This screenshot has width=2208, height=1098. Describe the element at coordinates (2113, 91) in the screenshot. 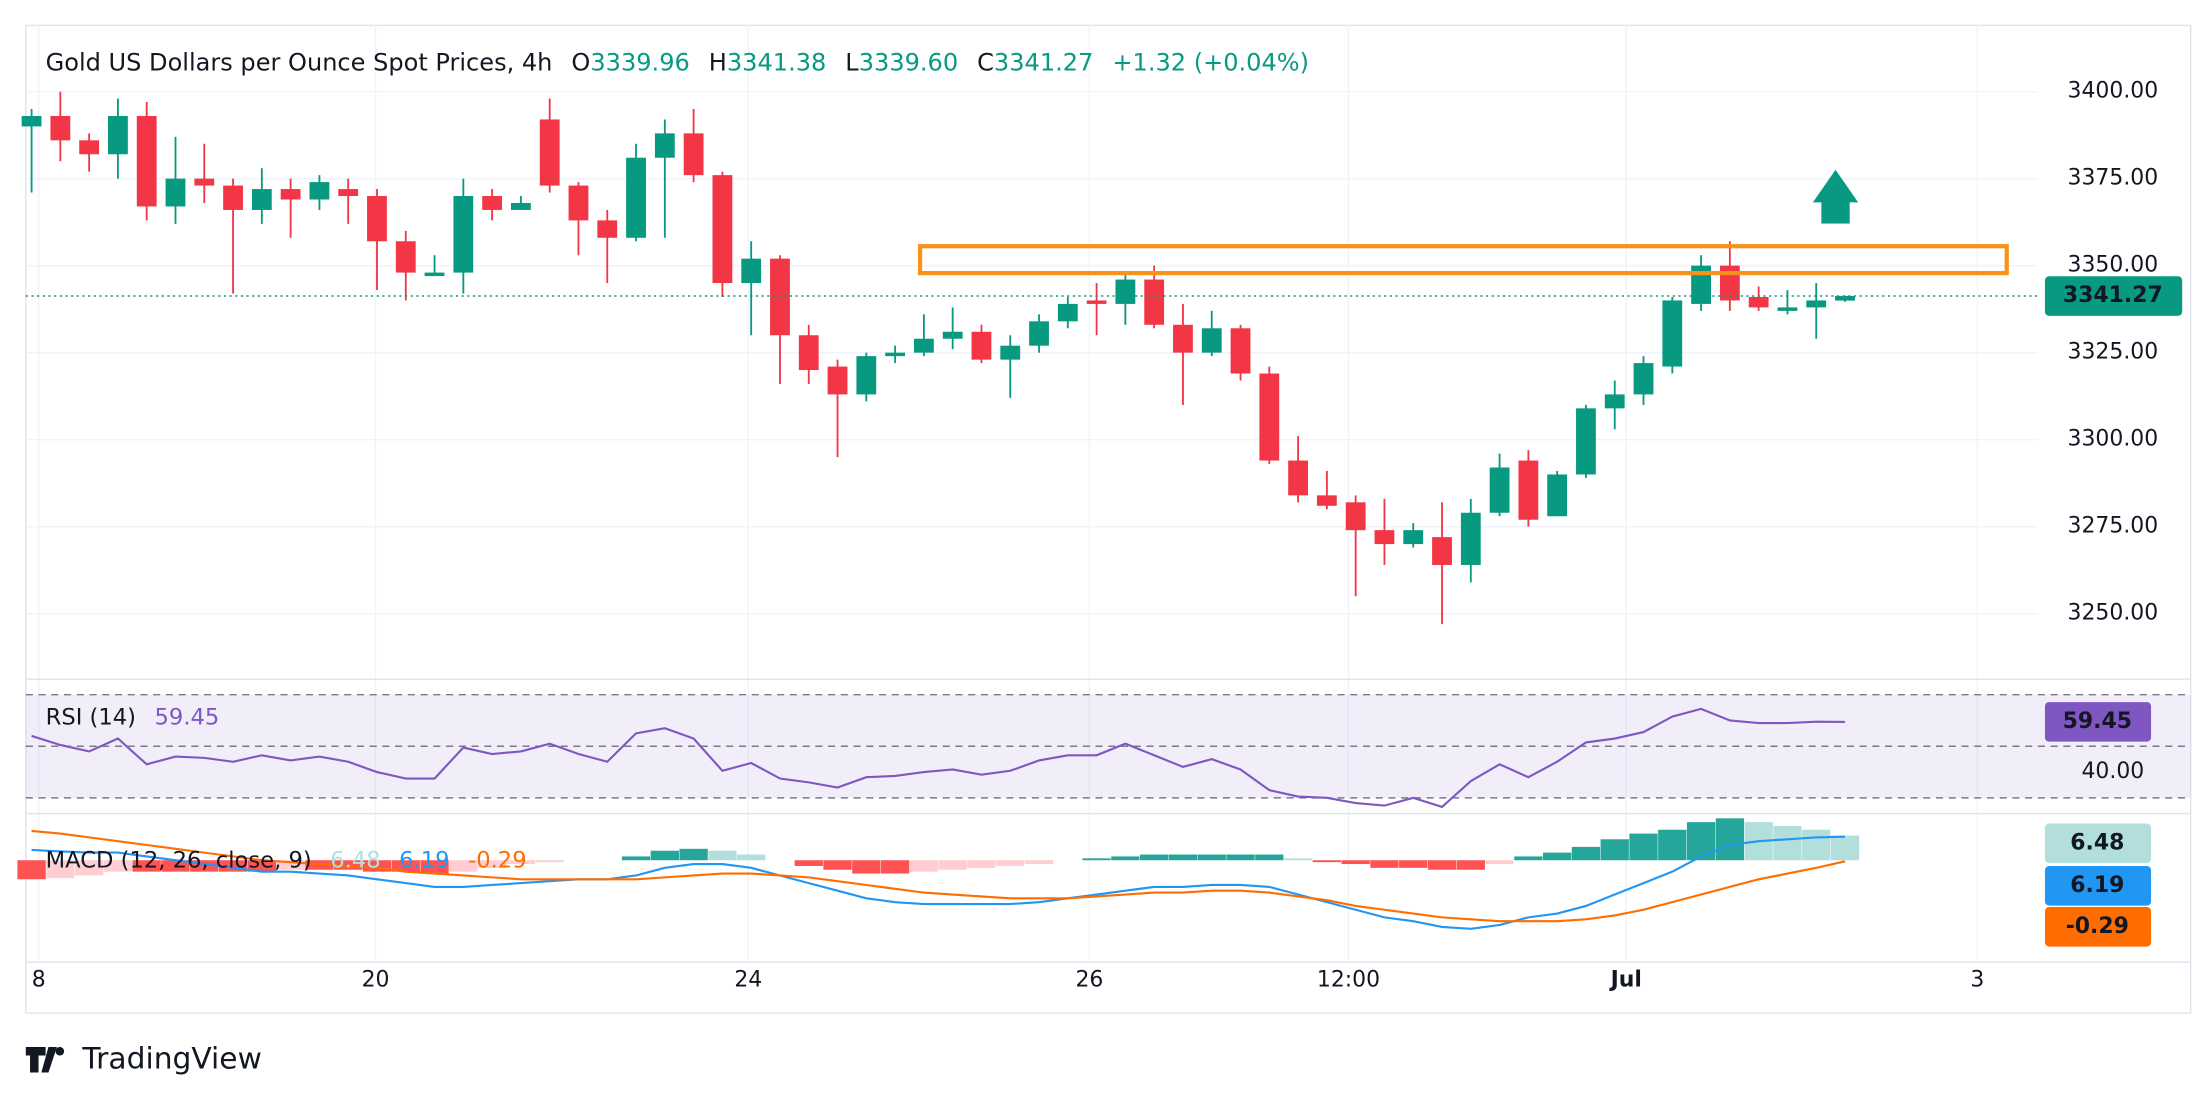

I see `y-tick-label: 3400.00` at that location.